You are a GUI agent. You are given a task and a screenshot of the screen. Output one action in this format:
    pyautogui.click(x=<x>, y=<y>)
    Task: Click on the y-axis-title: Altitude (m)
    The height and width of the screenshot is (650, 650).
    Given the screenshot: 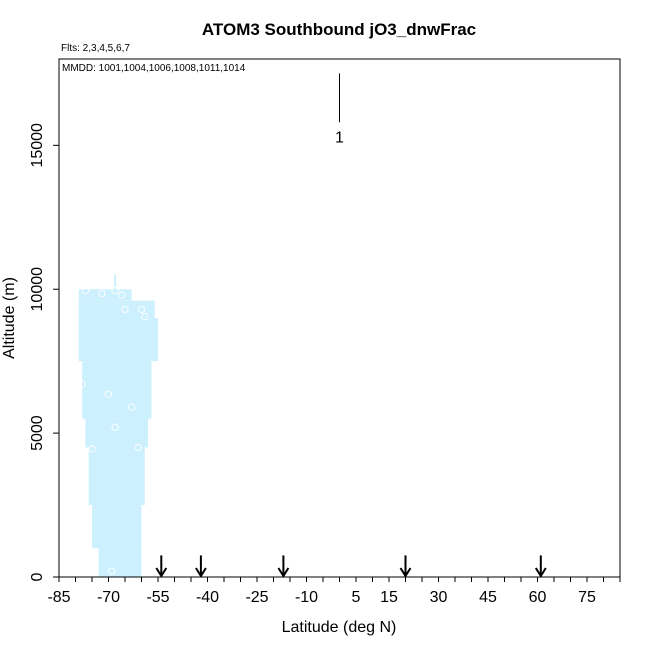 What is the action you would take?
    pyautogui.click(x=9, y=318)
    